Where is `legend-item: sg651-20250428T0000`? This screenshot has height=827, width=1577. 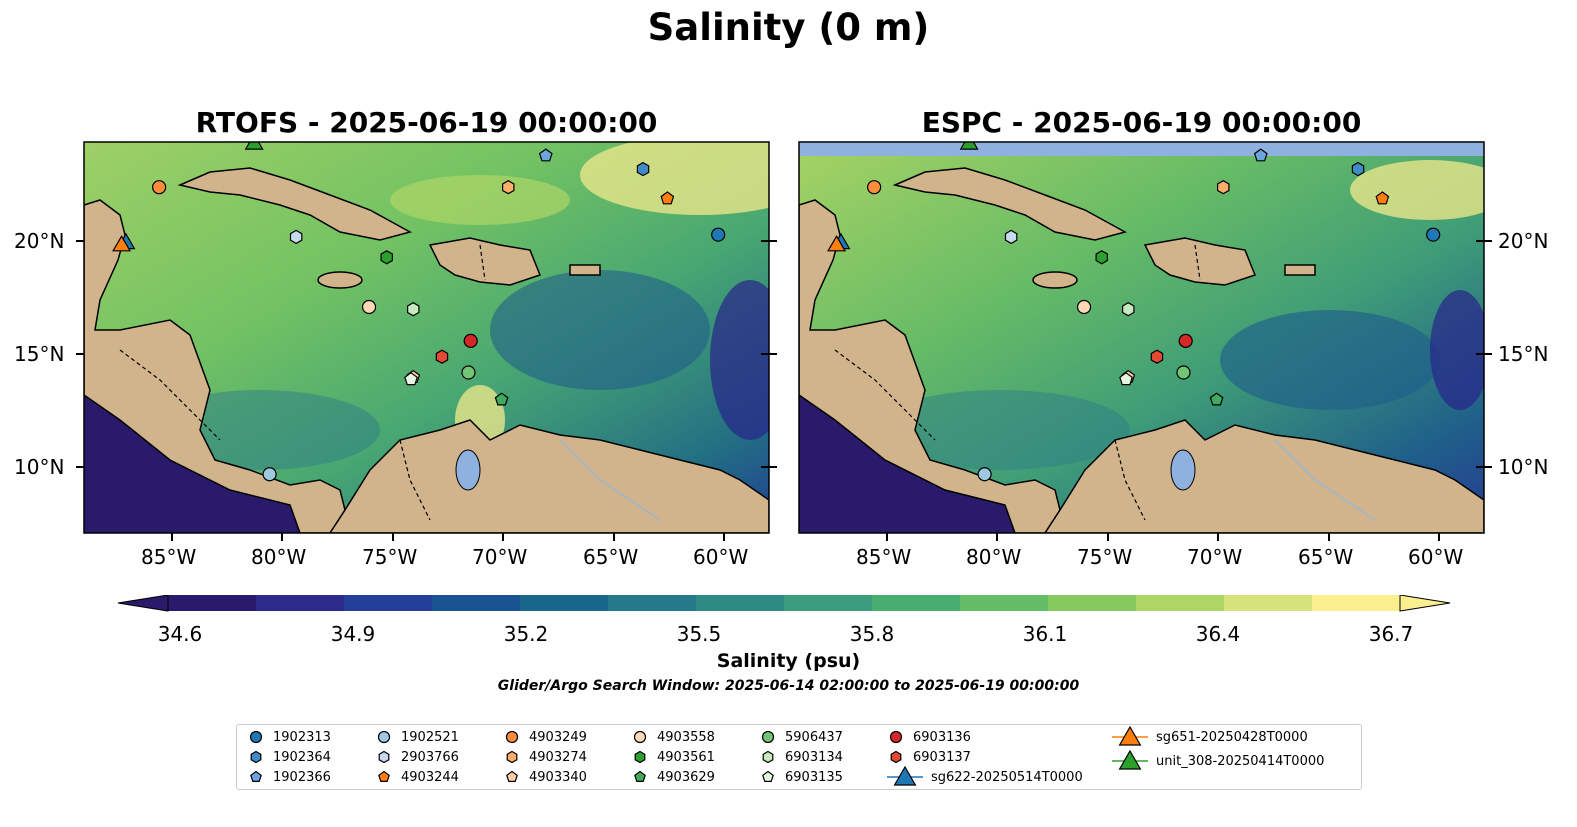 legend-item: sg651-20250428T0000 is located at coordinates (1210, 736).